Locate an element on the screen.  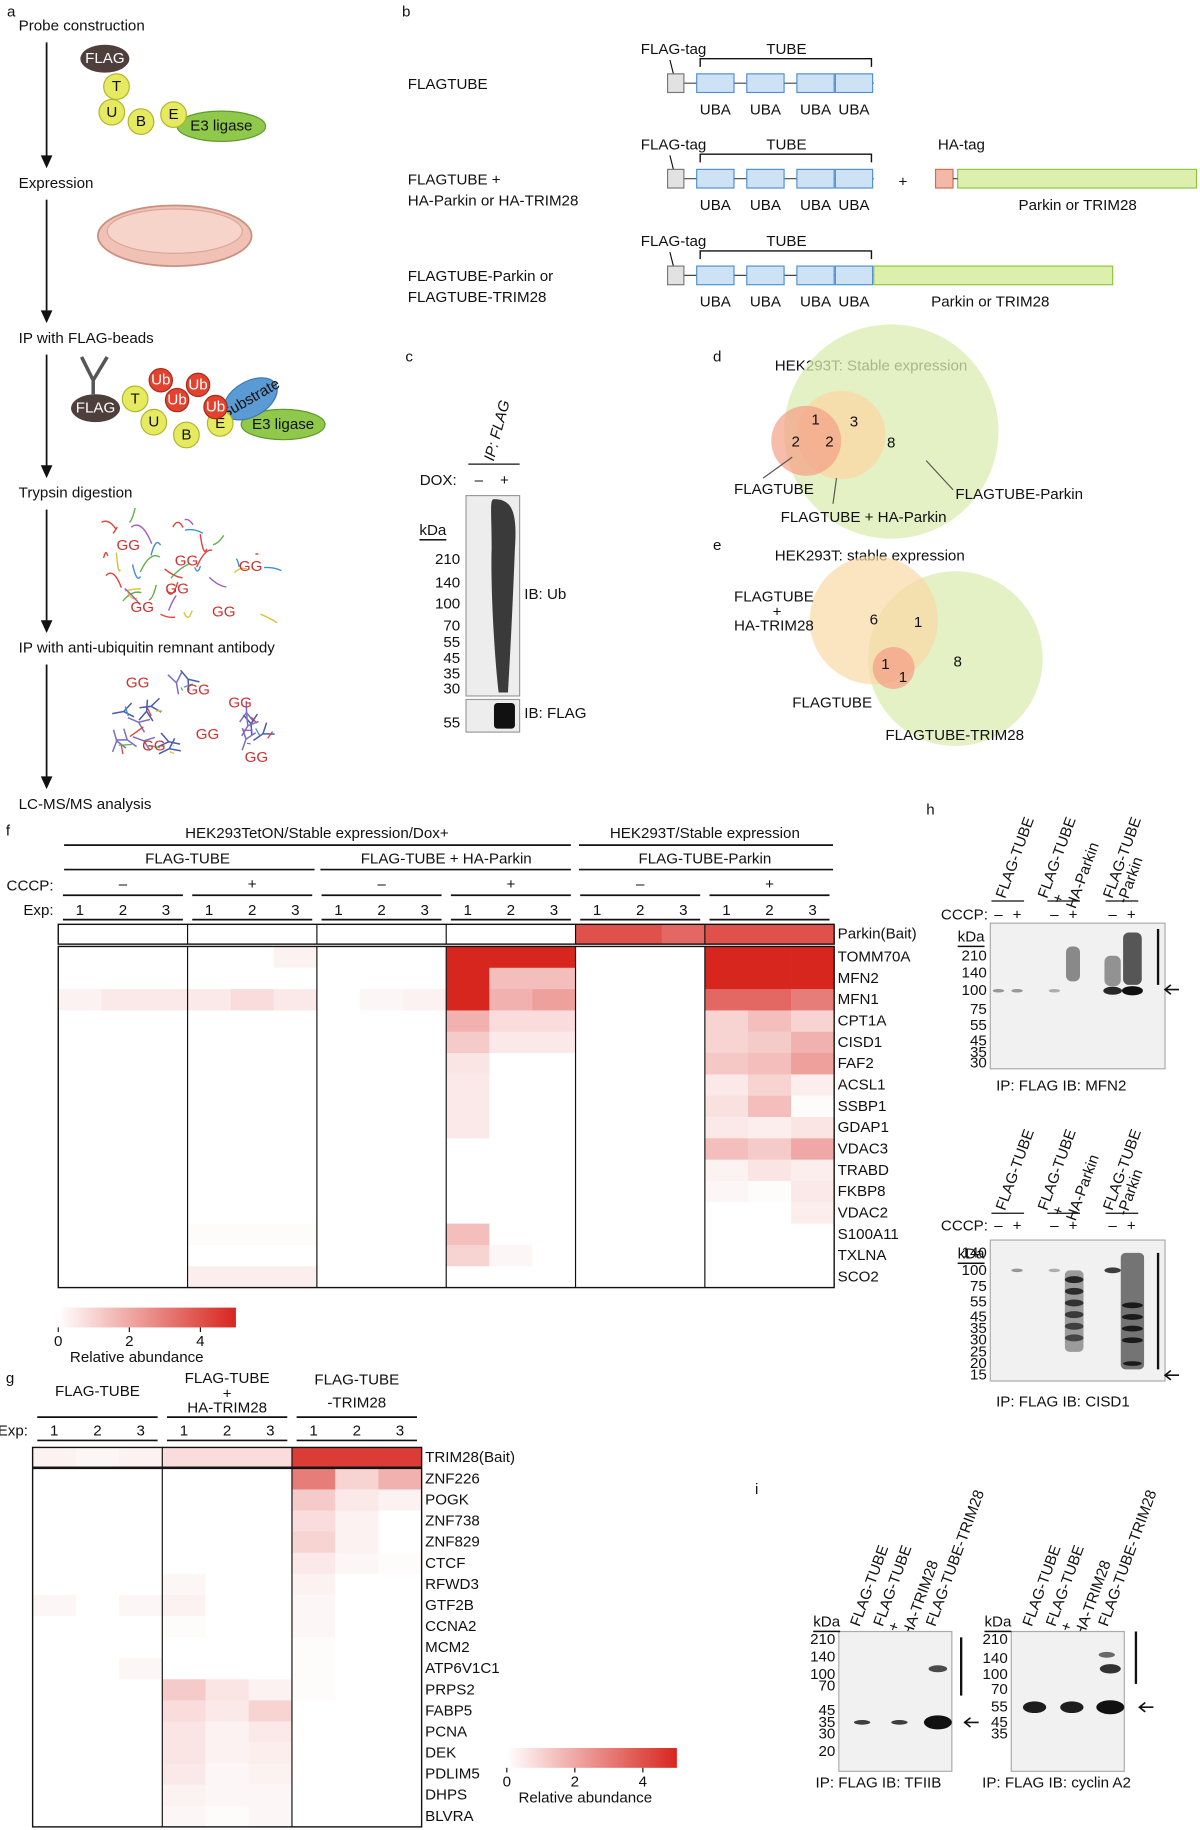
marker-label: 15 is located at coordinates (978, 1375).